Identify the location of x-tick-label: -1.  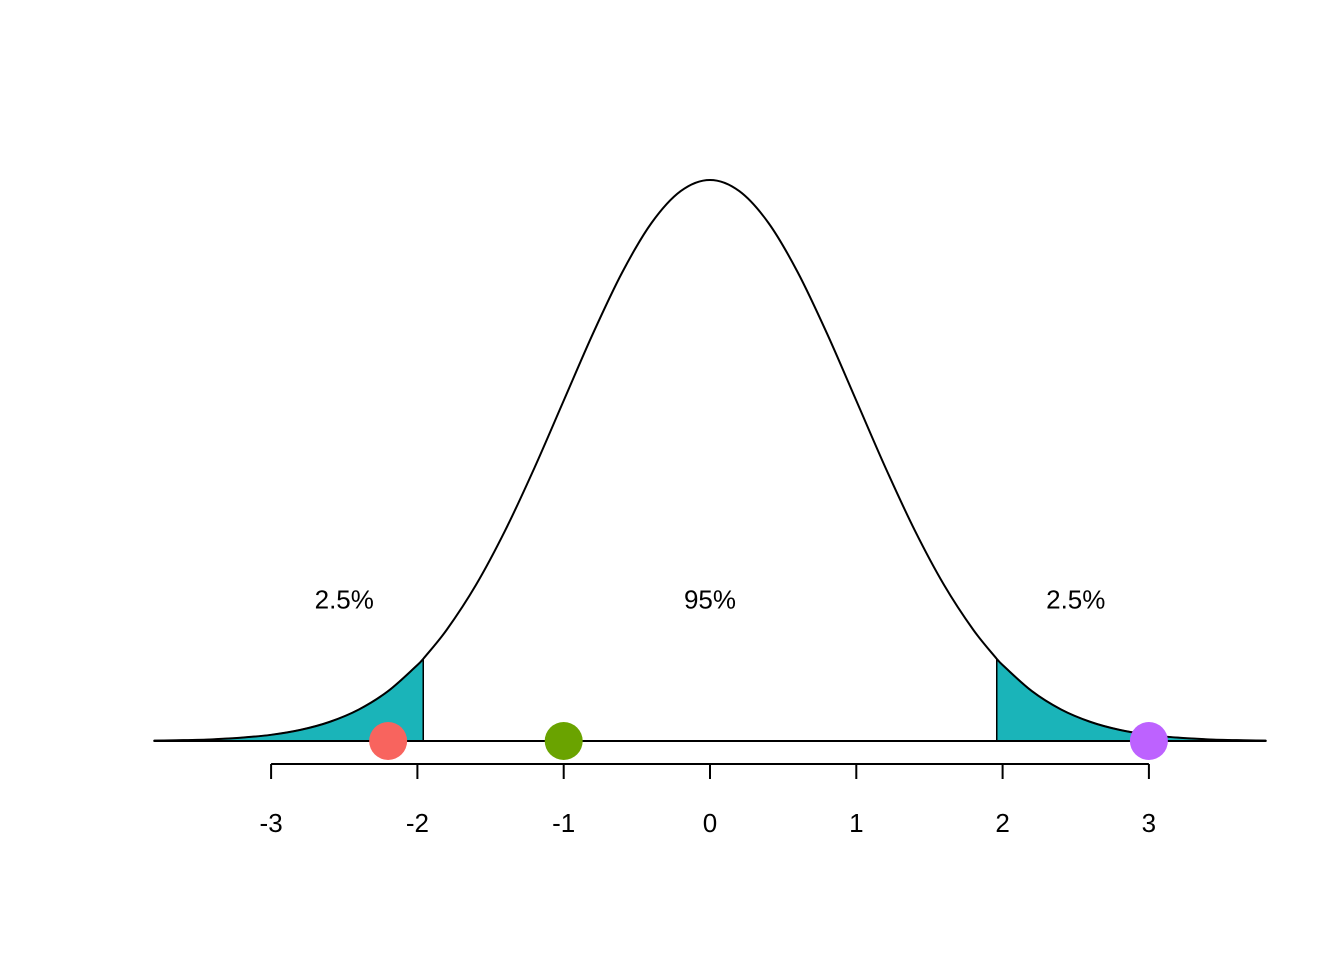
(563, 823).